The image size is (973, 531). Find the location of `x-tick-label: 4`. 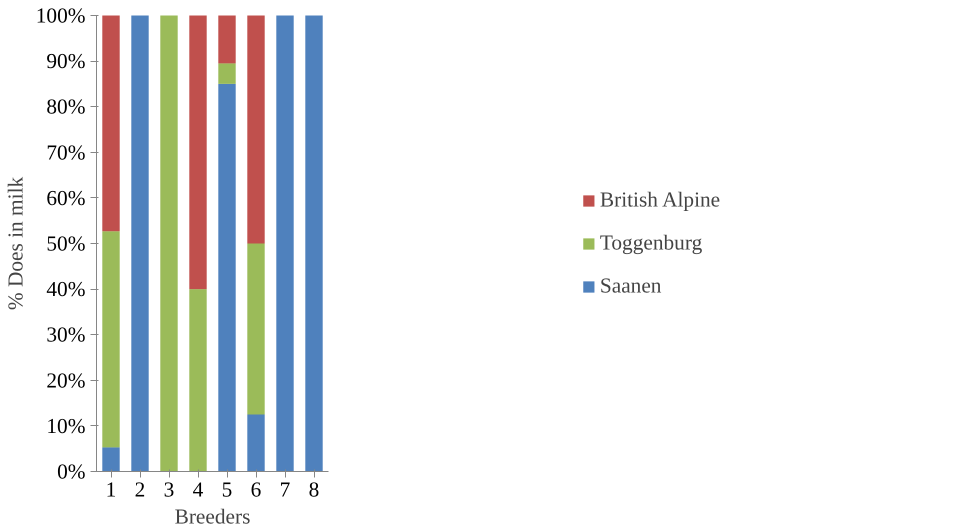

x-tick-label: 4 is located at coordinates (198, 490).